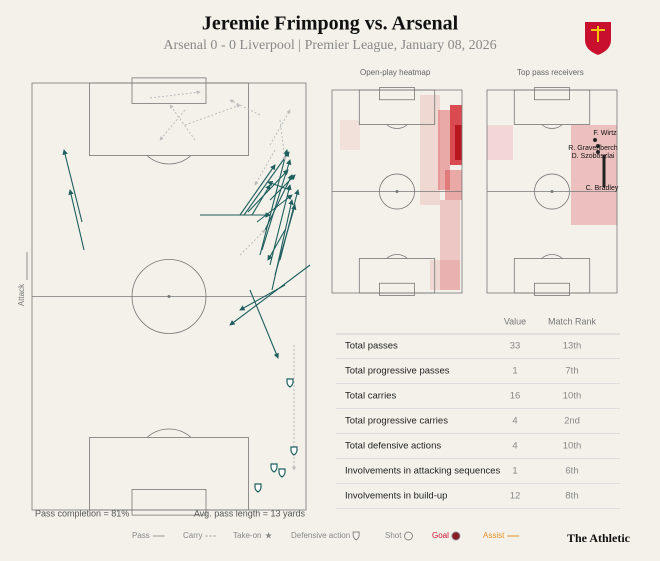 This screenshot has width=660, height=561. What do you see at coordinates (250, 513) in the screenshot?
I see `avg-pass-length: Avg. pass length = 13 yards` at bounding box center [250, 513].